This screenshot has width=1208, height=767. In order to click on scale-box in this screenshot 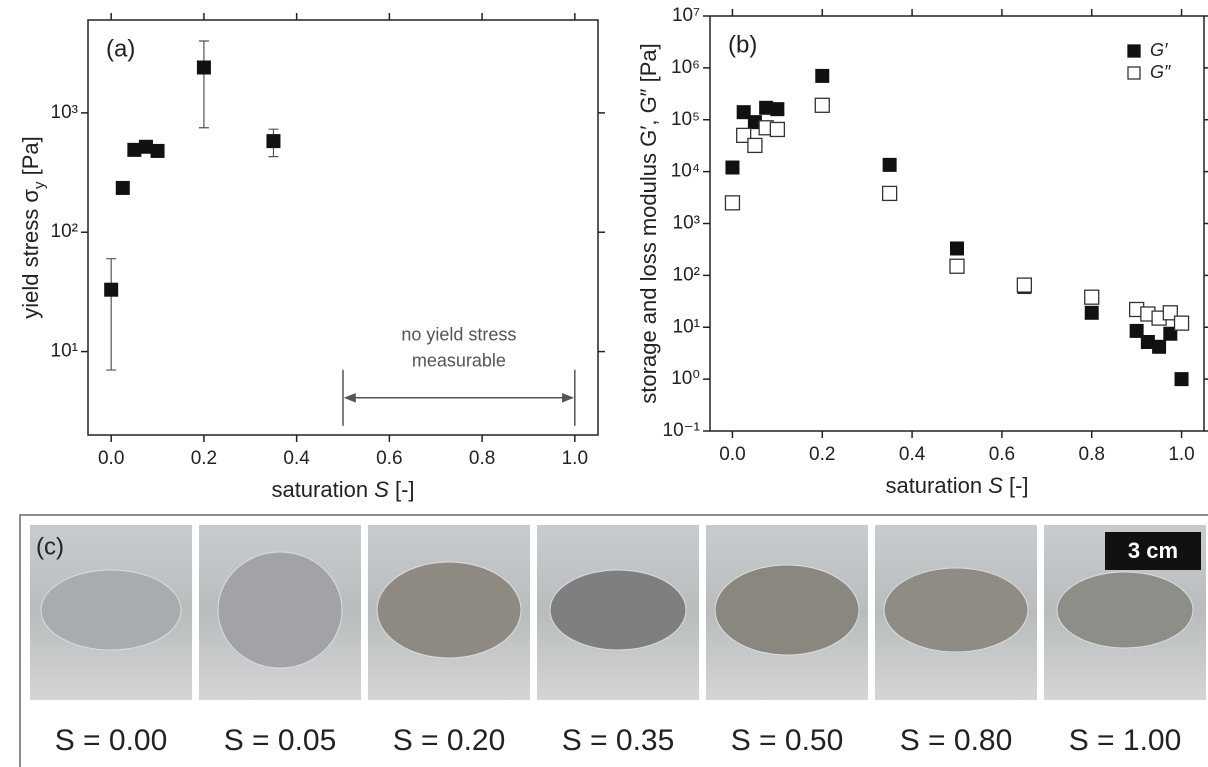, I will do `click(1153, 551)`.